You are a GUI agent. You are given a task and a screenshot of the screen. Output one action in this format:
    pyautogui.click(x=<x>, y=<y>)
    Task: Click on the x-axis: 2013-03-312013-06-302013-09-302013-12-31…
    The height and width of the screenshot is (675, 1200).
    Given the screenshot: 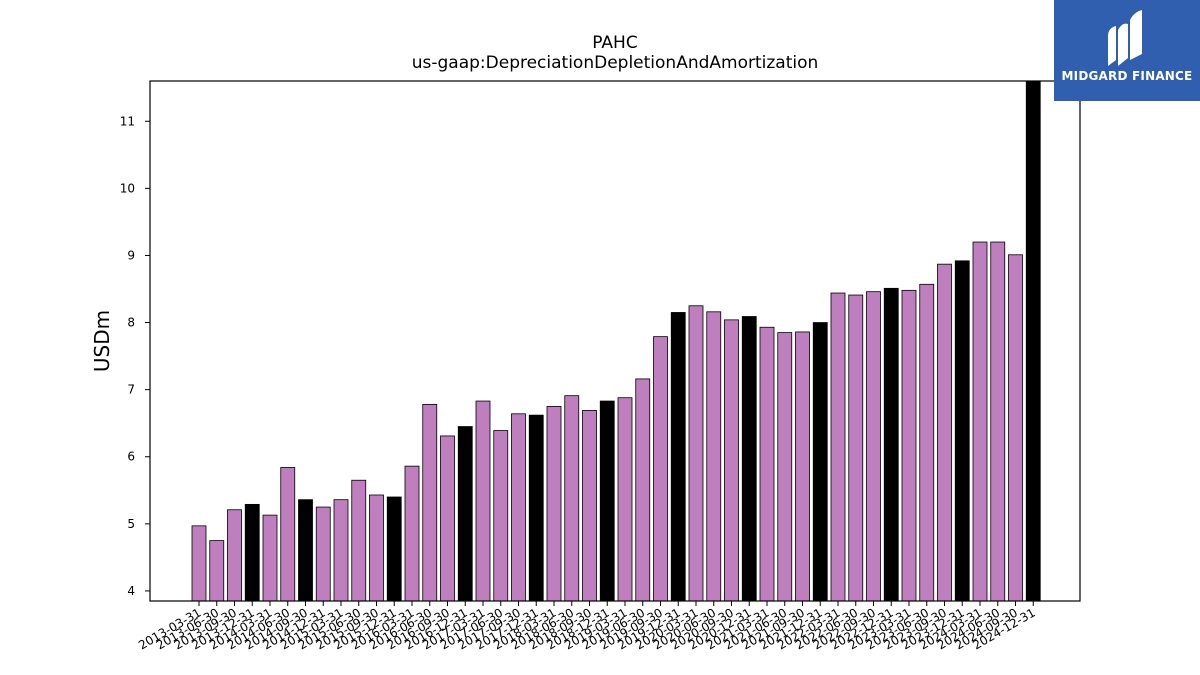 What is the action you would take?
    pyautogui.click(x=587, y=626)
    